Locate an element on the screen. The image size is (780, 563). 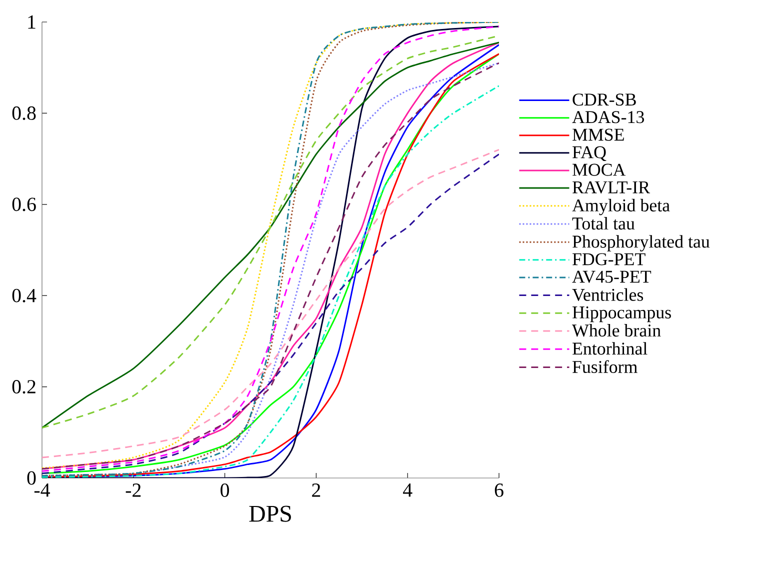
y-tick-label: 0 is located at coordinates (31, 478).